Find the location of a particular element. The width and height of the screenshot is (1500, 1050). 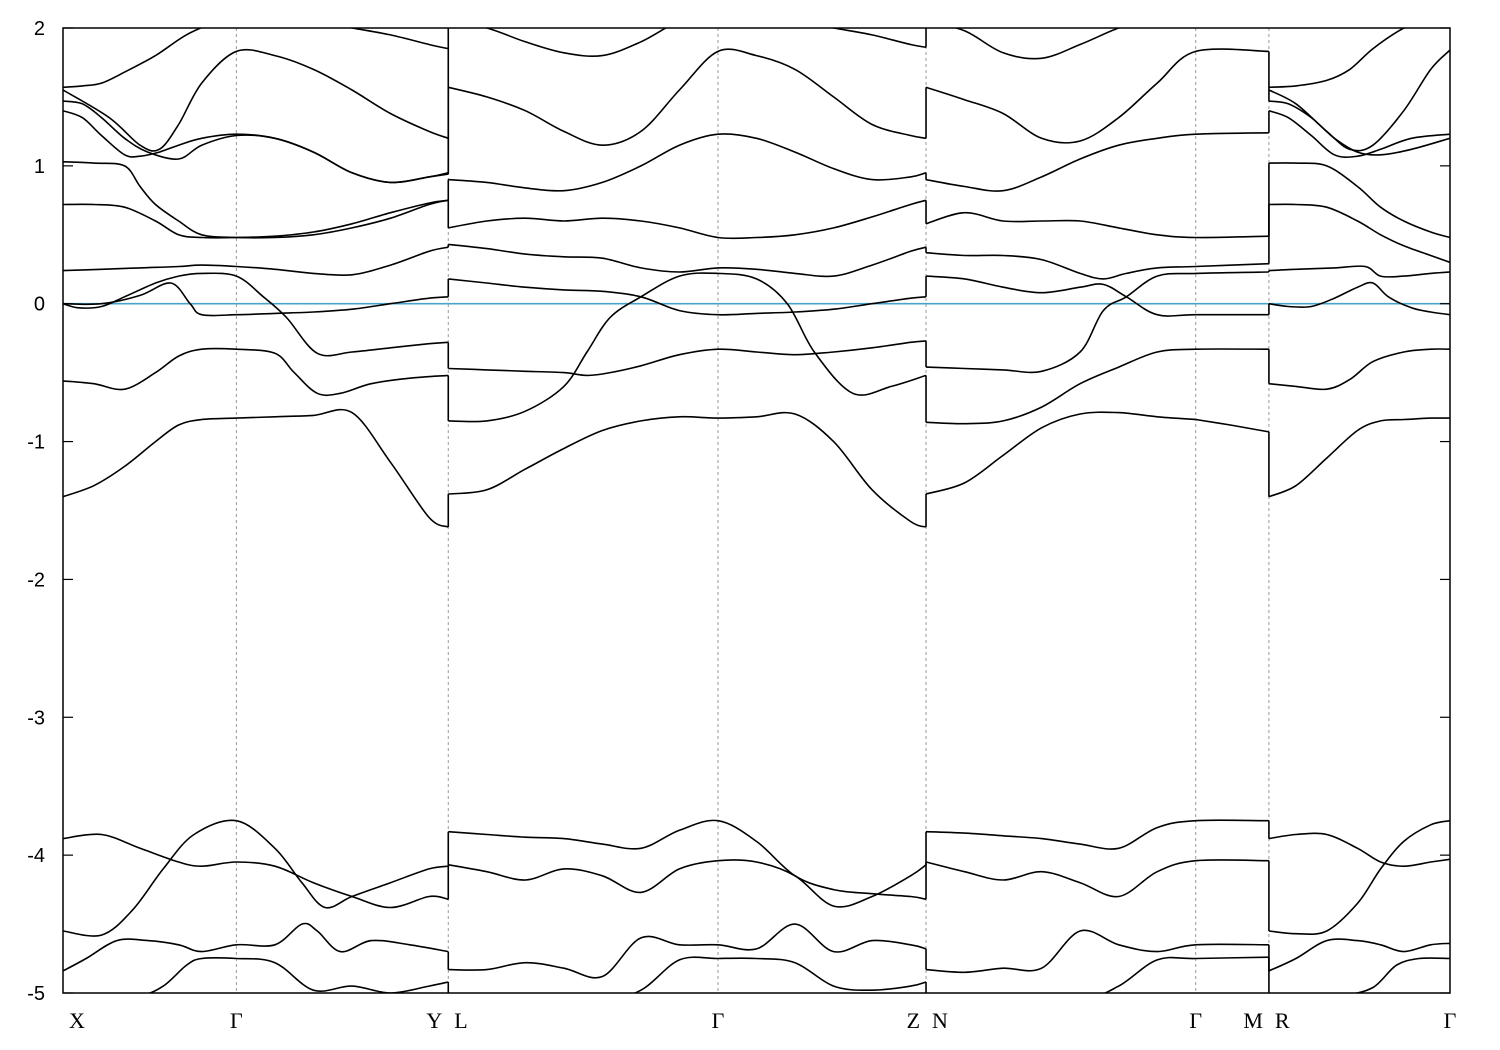

kpoint-label-3: L is located at coordinates (460, 1020).